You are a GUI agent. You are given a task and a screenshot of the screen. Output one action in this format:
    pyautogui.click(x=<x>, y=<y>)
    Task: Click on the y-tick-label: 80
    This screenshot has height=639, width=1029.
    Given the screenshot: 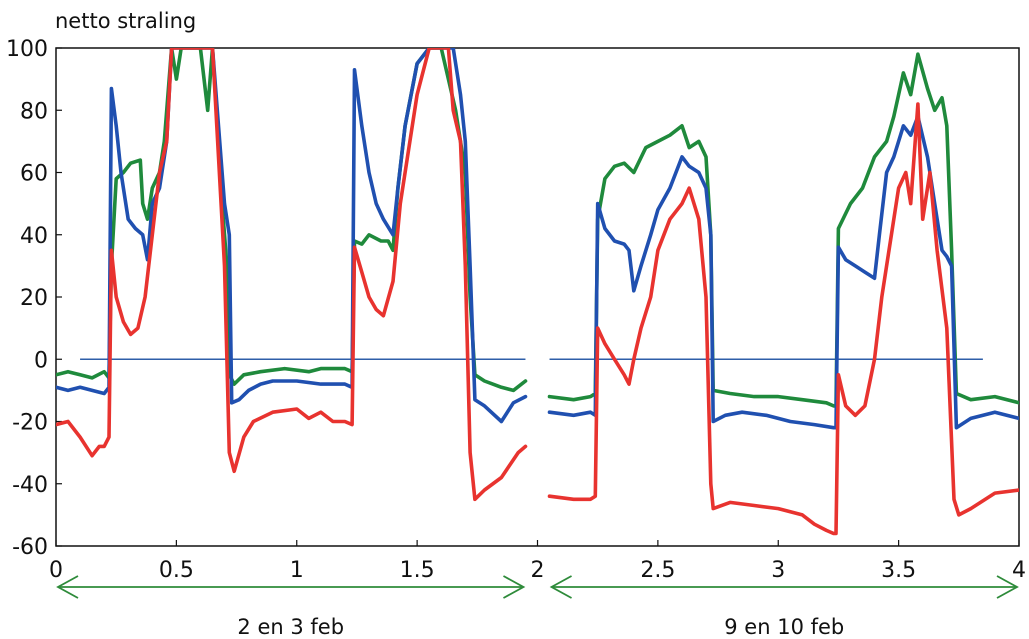 What is the action you would take?
    pyautogui.click(x=34, y=111)
    